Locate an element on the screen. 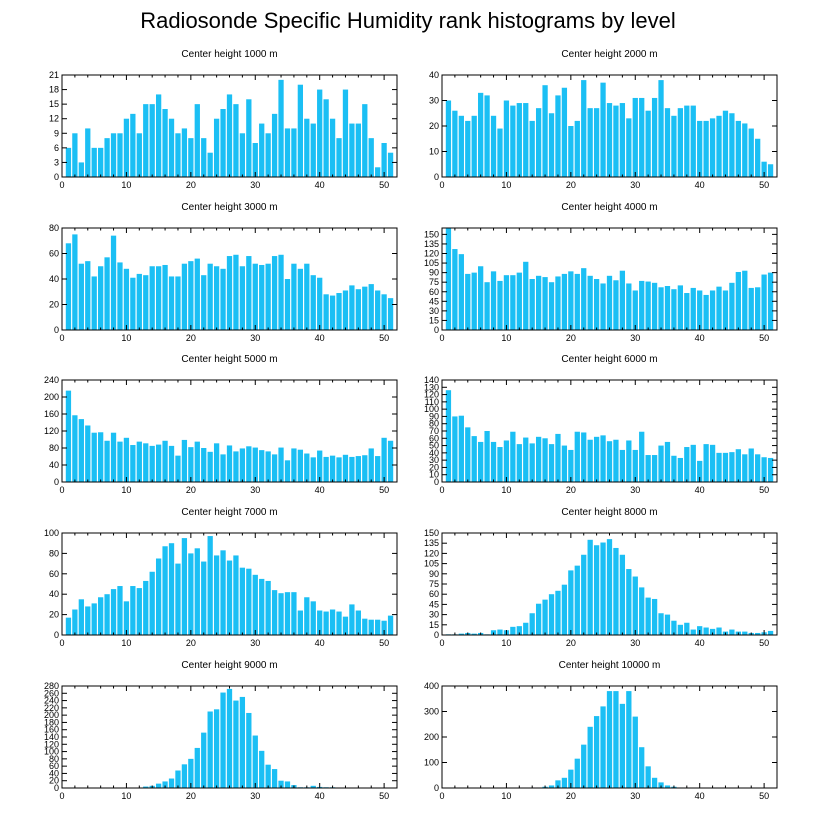 This screenshot has width=816, height=824. y-tick-label: 90 is located at coordinates (434, 273).